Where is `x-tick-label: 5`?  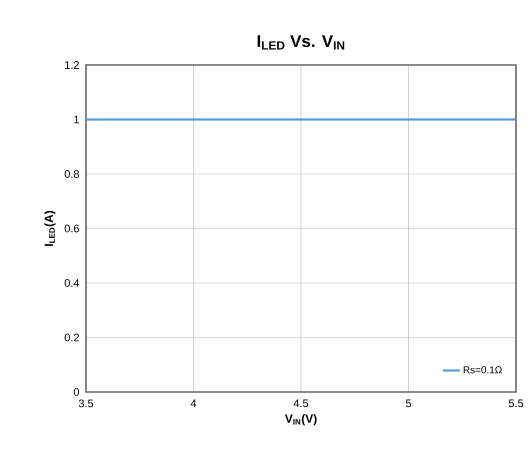
x-tick-label: 5 is located at coordinates (409, 404).